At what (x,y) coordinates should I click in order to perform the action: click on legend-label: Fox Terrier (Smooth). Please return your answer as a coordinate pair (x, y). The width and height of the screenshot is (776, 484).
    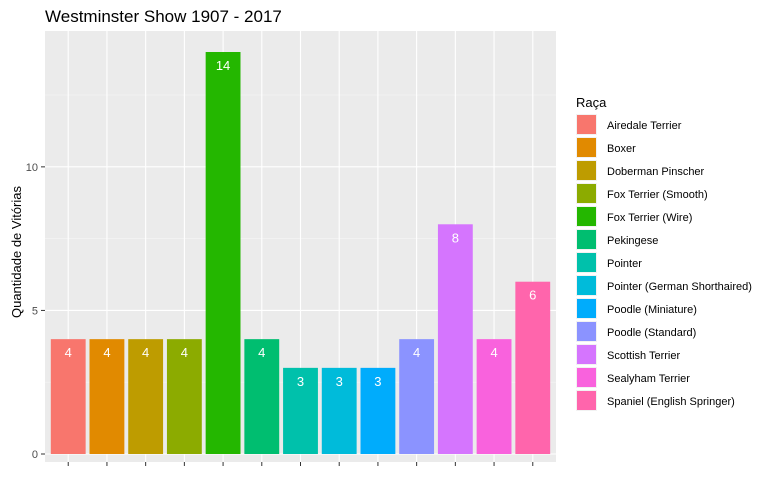
    Looking at the image, I should click on (657, 195).